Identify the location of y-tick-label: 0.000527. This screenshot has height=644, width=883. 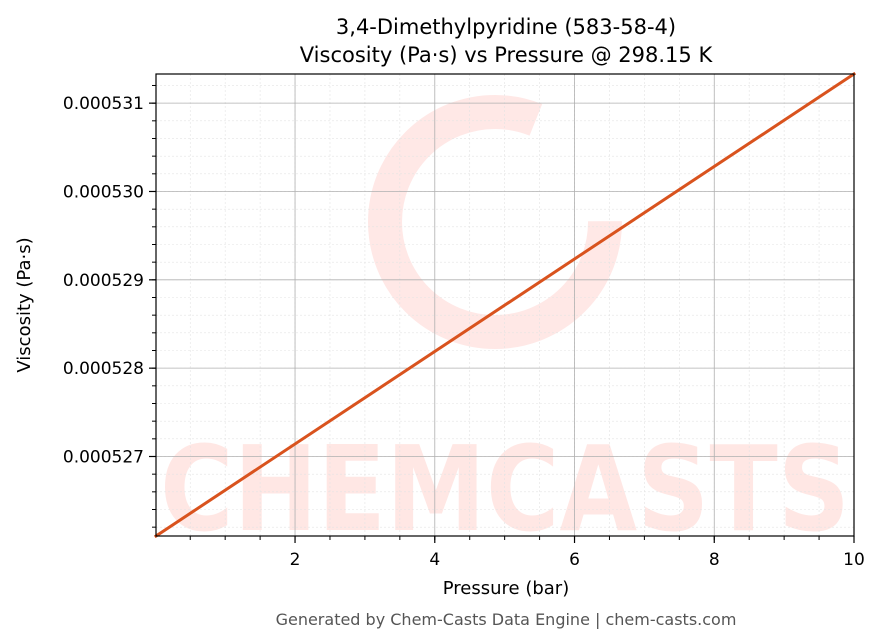
(103, 457).